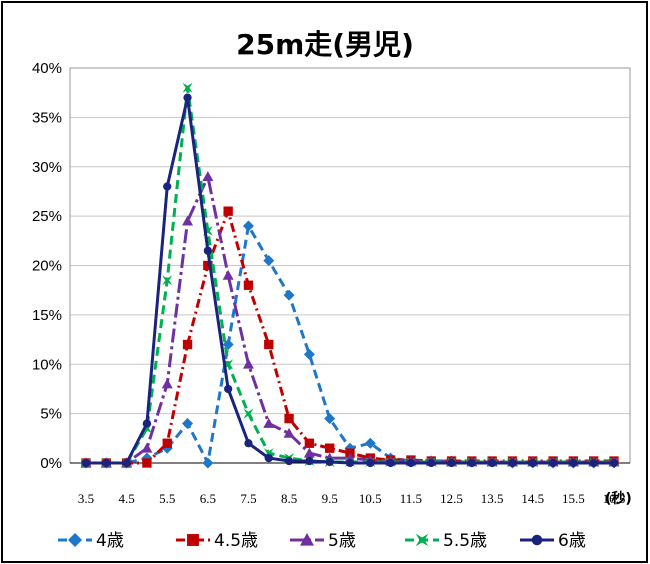 The height and width of the screenshot is (564, 650). What do you see at coordinates (47, 315) in the screenshot?
I see `y-tick-label: 15%` at bounding box center [47, 315].